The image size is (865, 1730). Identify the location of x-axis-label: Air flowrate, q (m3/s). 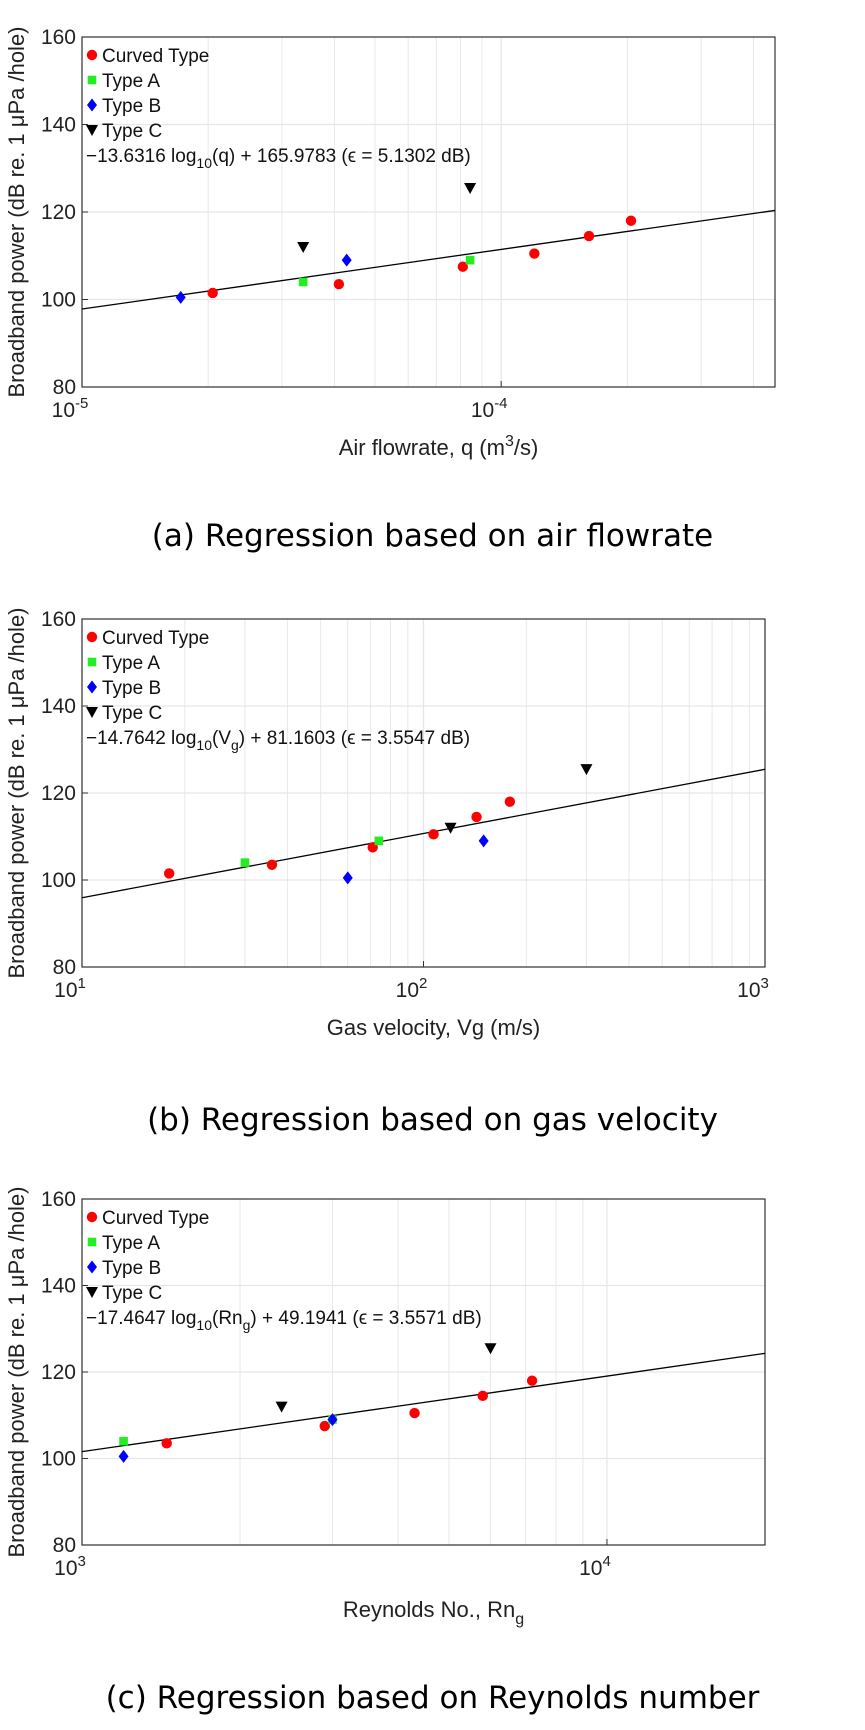
(439, 446).